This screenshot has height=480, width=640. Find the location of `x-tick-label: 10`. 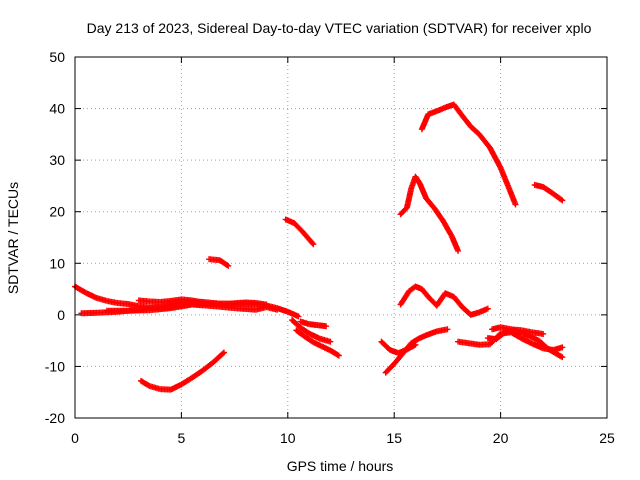

x-tick-label: 10 is located at coordinates (288, 438).